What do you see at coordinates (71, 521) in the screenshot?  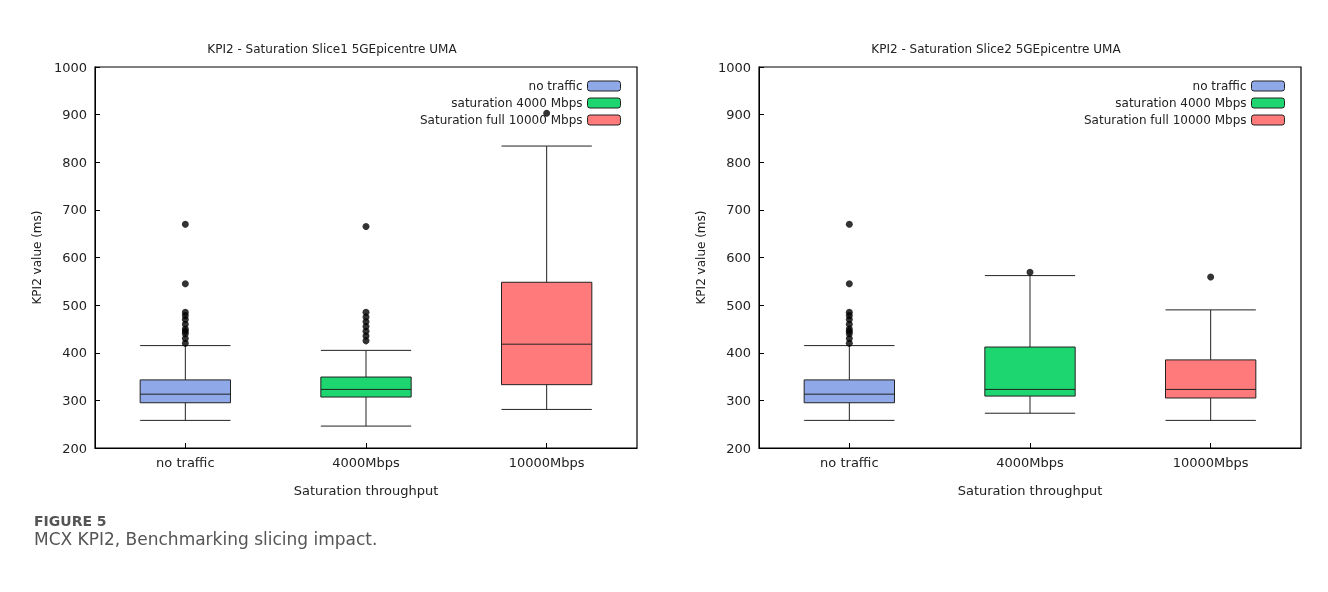 I see `caption: FIGURE 5` at bounding box center [71, 521].